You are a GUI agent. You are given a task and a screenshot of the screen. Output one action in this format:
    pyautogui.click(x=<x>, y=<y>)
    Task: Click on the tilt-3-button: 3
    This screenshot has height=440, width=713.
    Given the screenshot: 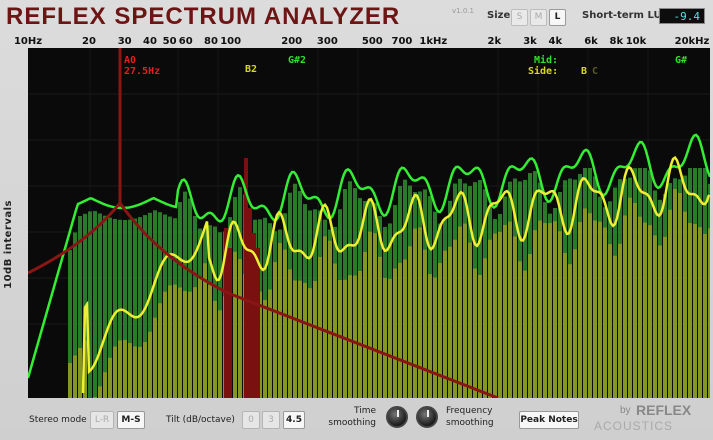 What is the action you would take?
    pyautogui.click(x=271, y=420)
    